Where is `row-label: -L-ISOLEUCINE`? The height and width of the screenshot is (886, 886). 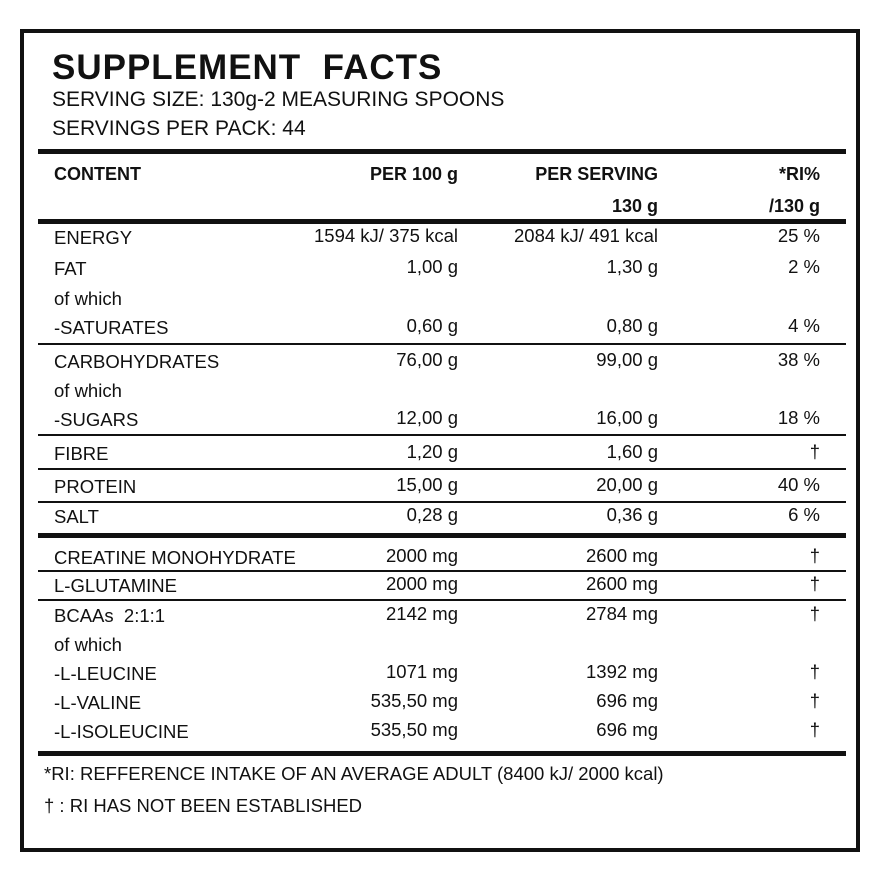
row-label: -L-ISOLEUCINE is located at coordinates (121, 731).